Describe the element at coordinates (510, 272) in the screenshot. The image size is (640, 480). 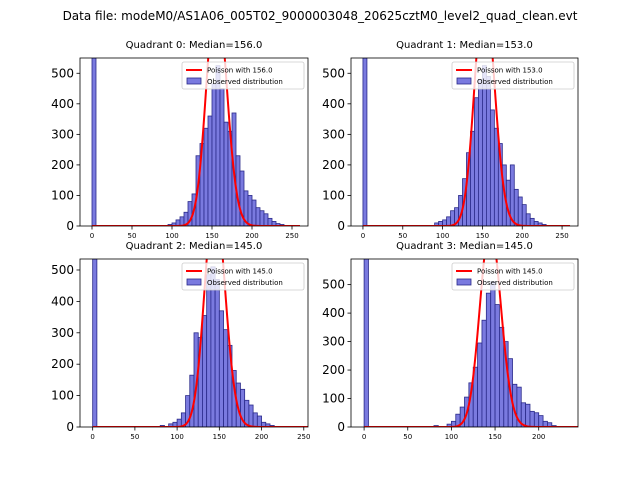
I see `legend-poisson-label: Poisson with 145.0` at that location.